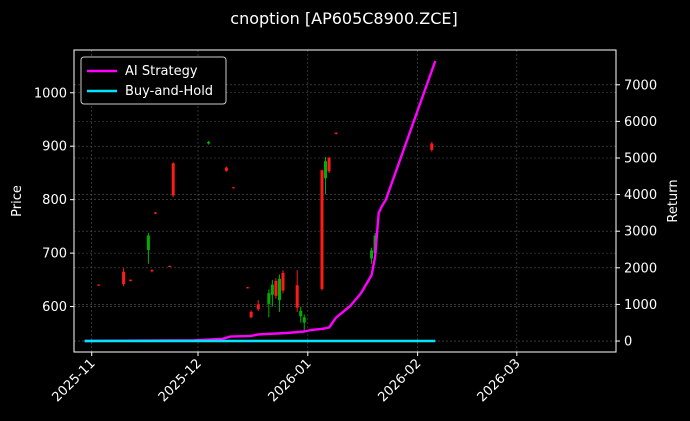  What do you see at coordinates (54, 254) in the screenshot?
I see `y-left-tick-label: 700` at bounding box center [54, 254].